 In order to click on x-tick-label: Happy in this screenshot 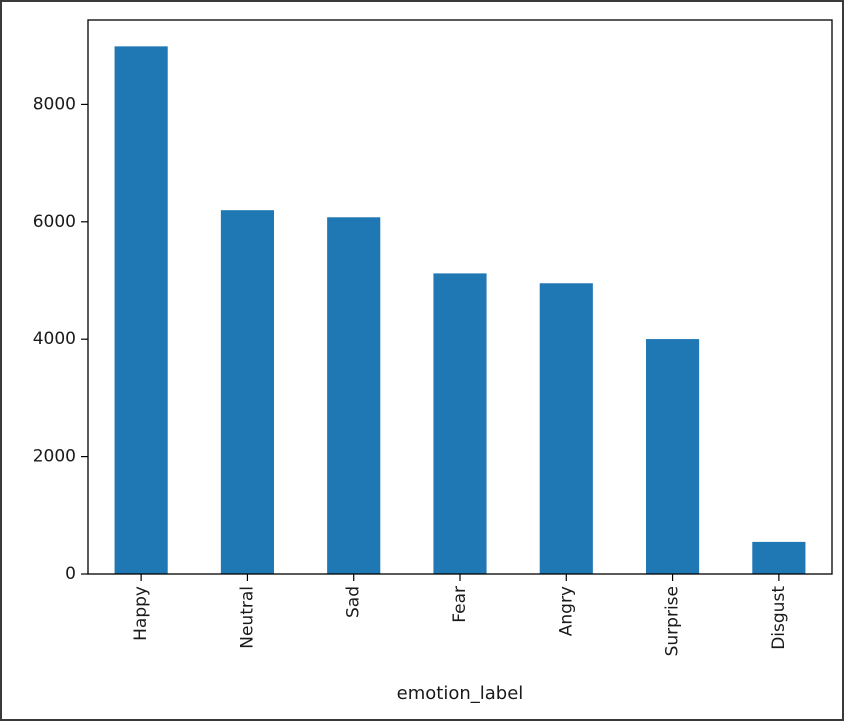, I will do `click(141, 613)`.